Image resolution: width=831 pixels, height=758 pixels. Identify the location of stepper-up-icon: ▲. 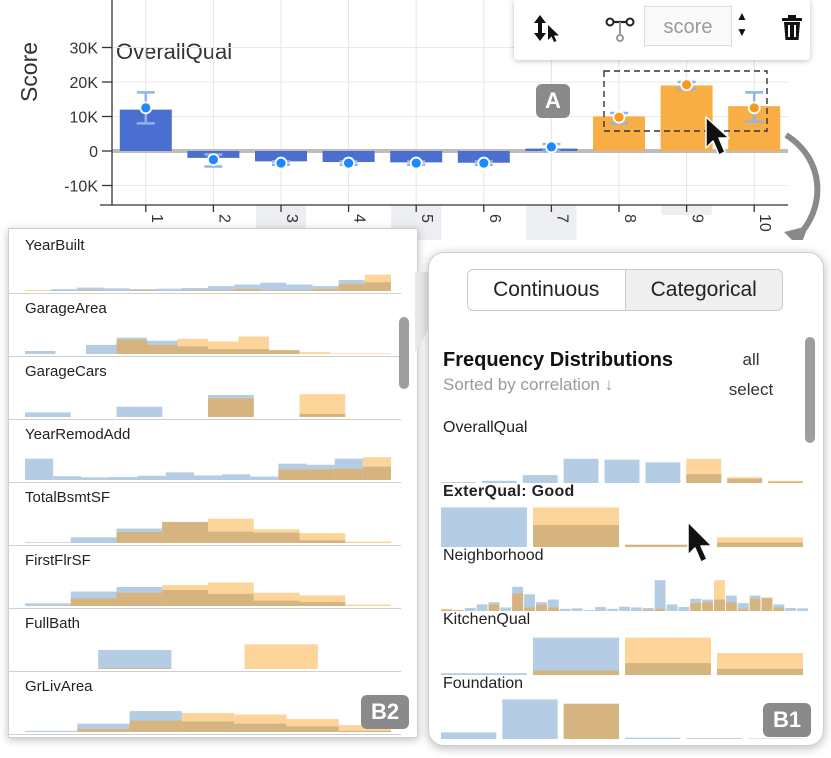
(742, 16).